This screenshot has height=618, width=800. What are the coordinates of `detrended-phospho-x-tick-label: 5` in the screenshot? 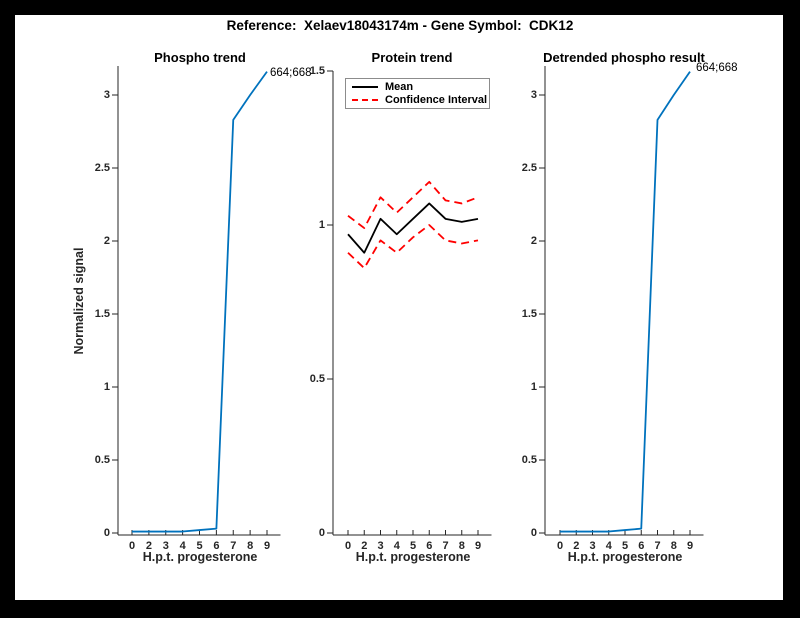 It's located at (625, 546).